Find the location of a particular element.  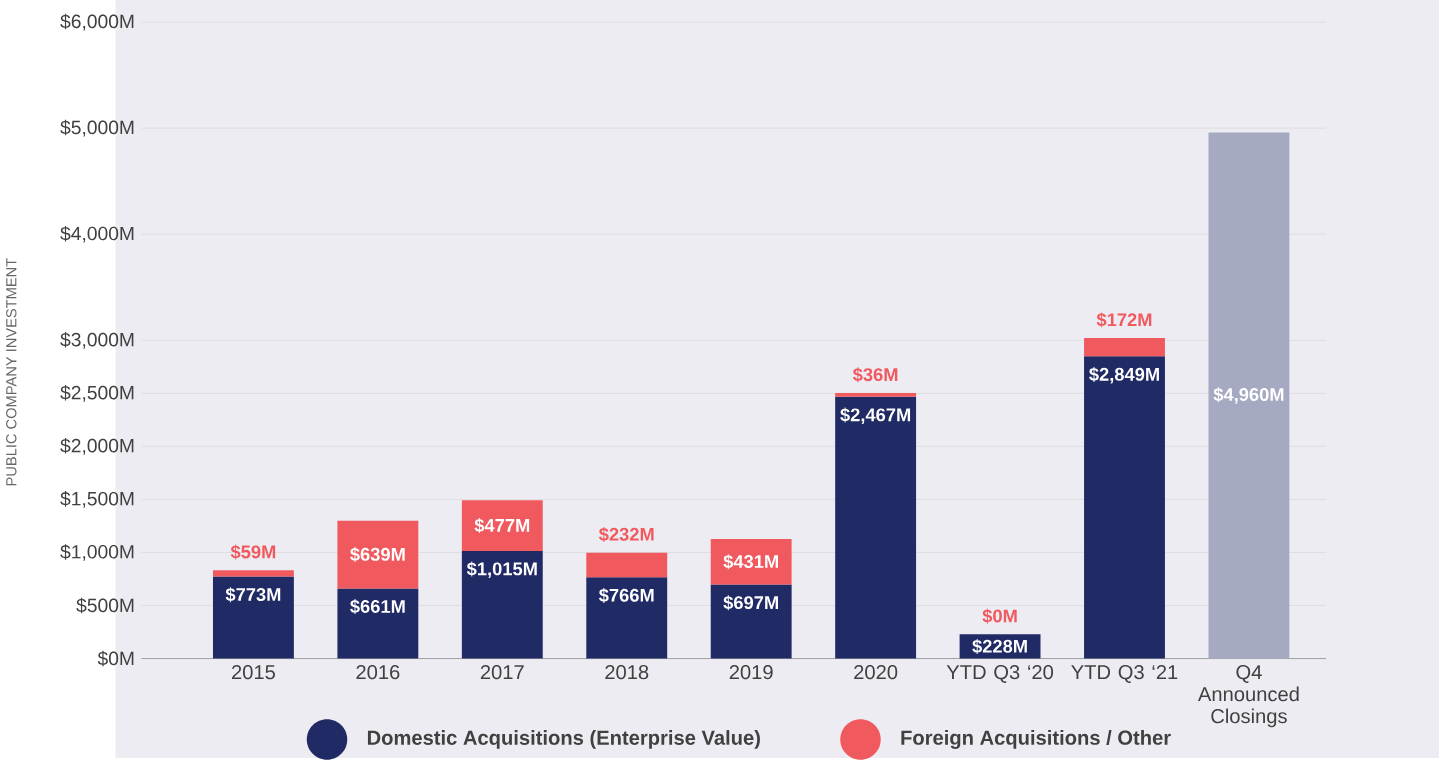

data-label: $431M is located at coordinates (750, 562).